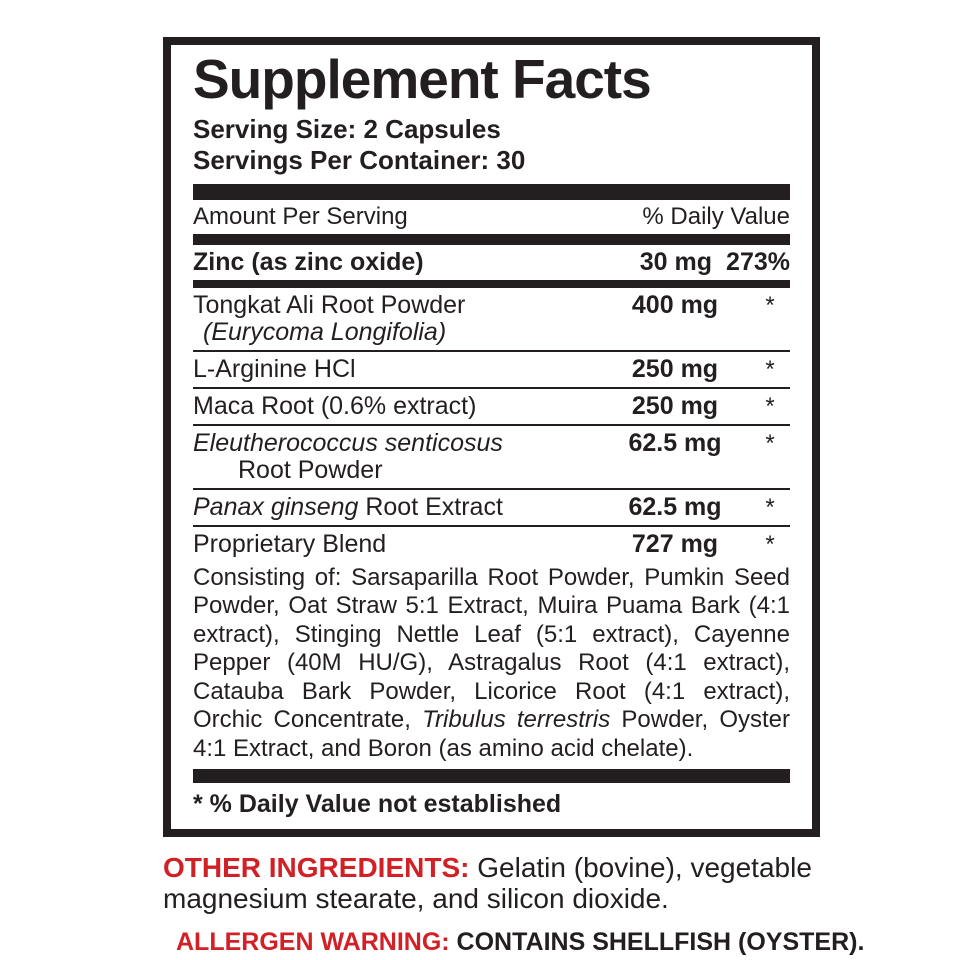 The height and width of the screenshot is (960, 960). I want to click on nutrient-name: Zinc (as zinc oxide), so click(308, 261).